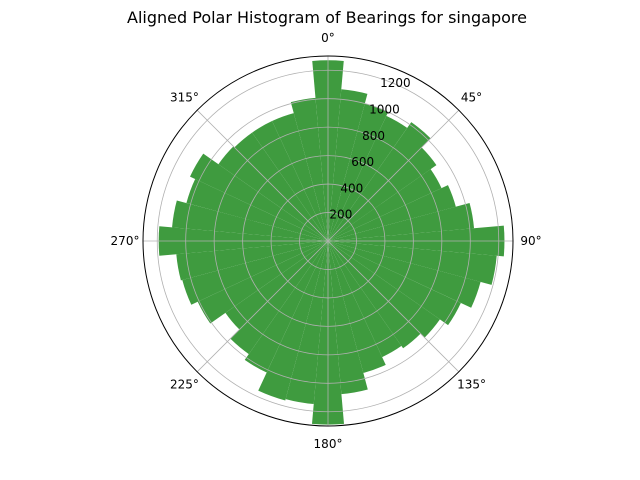  I want to click on bar-40deg, so click(379, 181).